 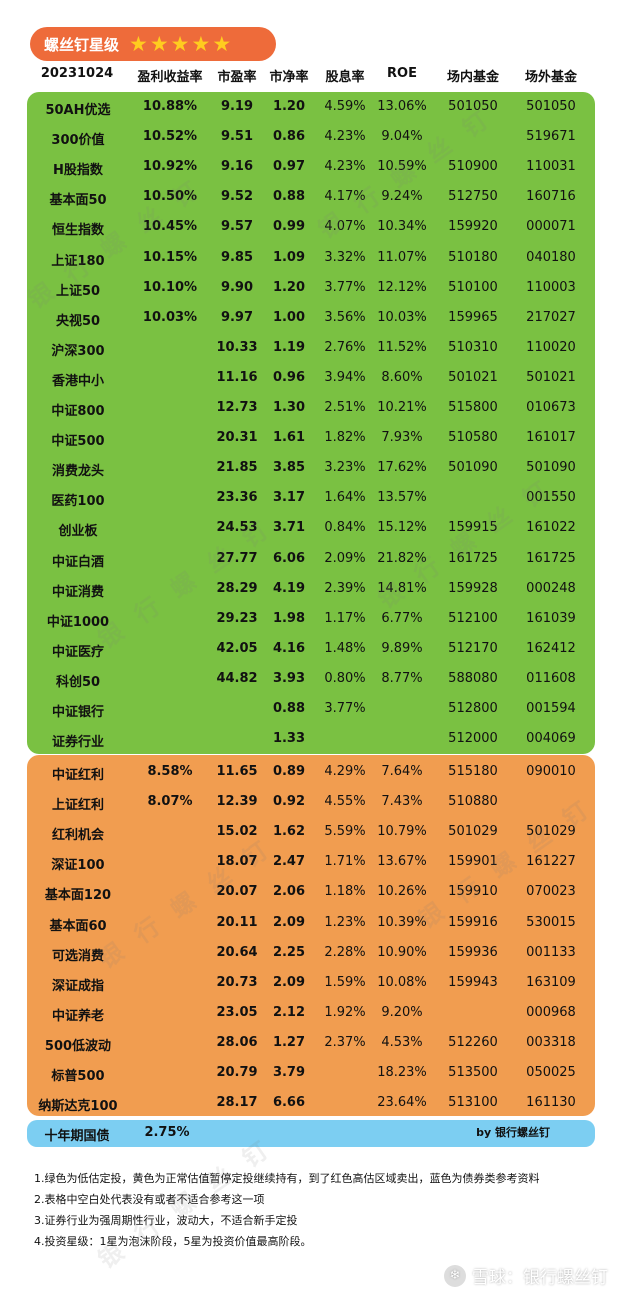 What do you see at coordinates (345, 648) in the screenshot?
I see `table-cell: 1.48%` at bounding box center [345, 648].